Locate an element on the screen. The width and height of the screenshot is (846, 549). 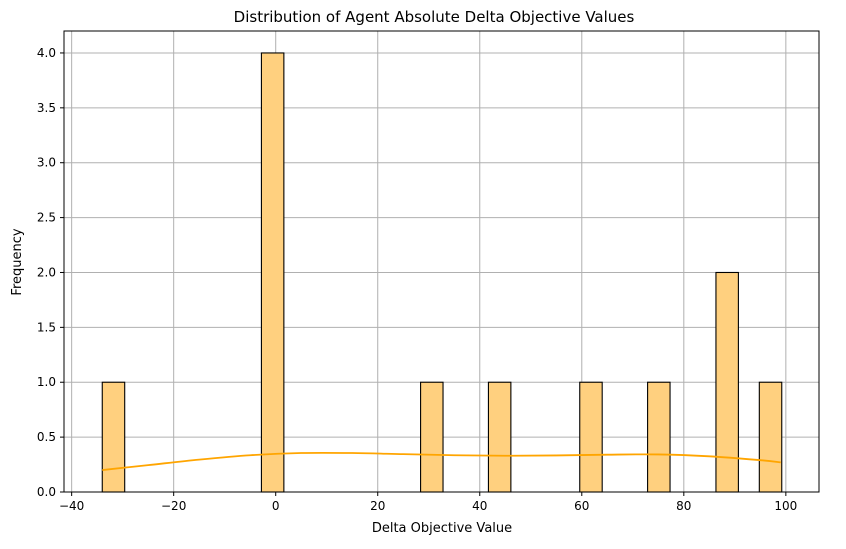
y-axis-ticks: 0.0 0.5 1.0 1.5 2.0 2.5 3.0 3.5 4.0 is located at coordinates (50, 272).